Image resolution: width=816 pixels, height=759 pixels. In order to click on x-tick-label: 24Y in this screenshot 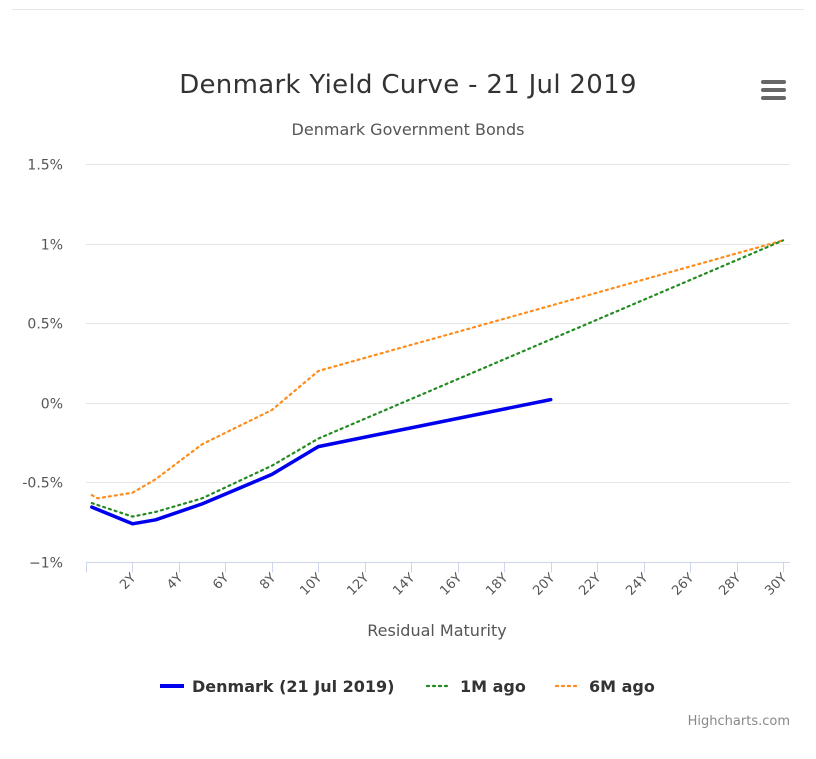, I will do `click(637, 585)`.